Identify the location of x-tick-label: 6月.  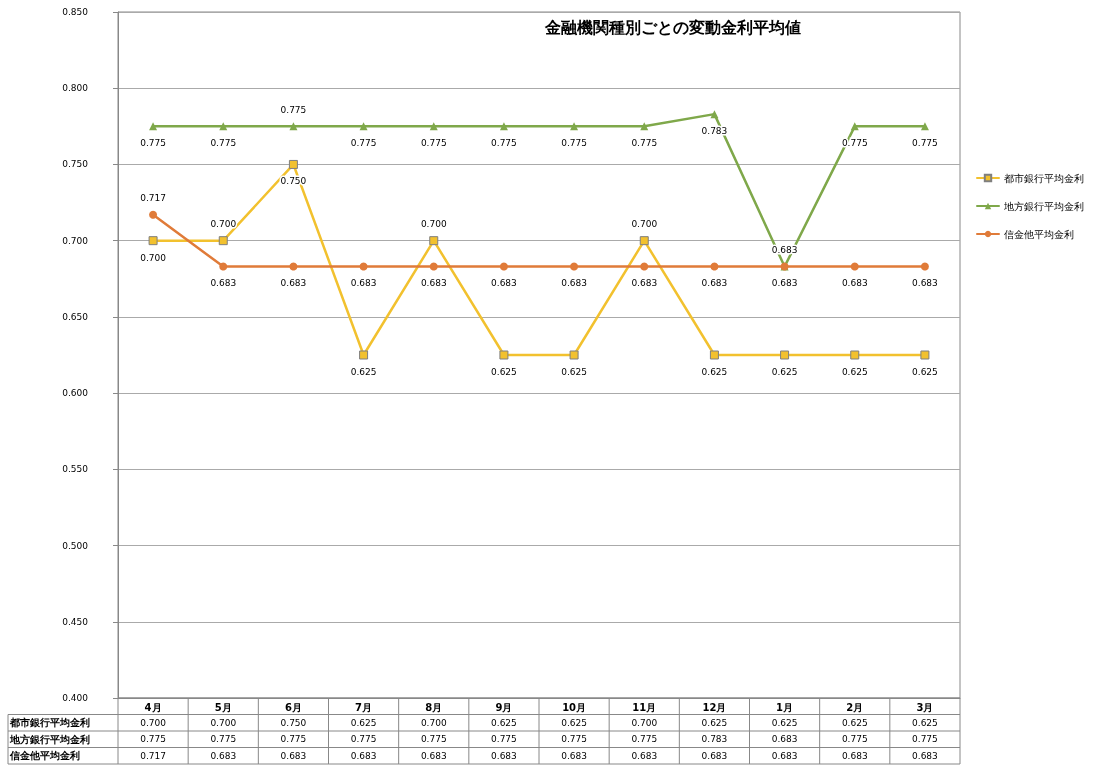
(293, 707).